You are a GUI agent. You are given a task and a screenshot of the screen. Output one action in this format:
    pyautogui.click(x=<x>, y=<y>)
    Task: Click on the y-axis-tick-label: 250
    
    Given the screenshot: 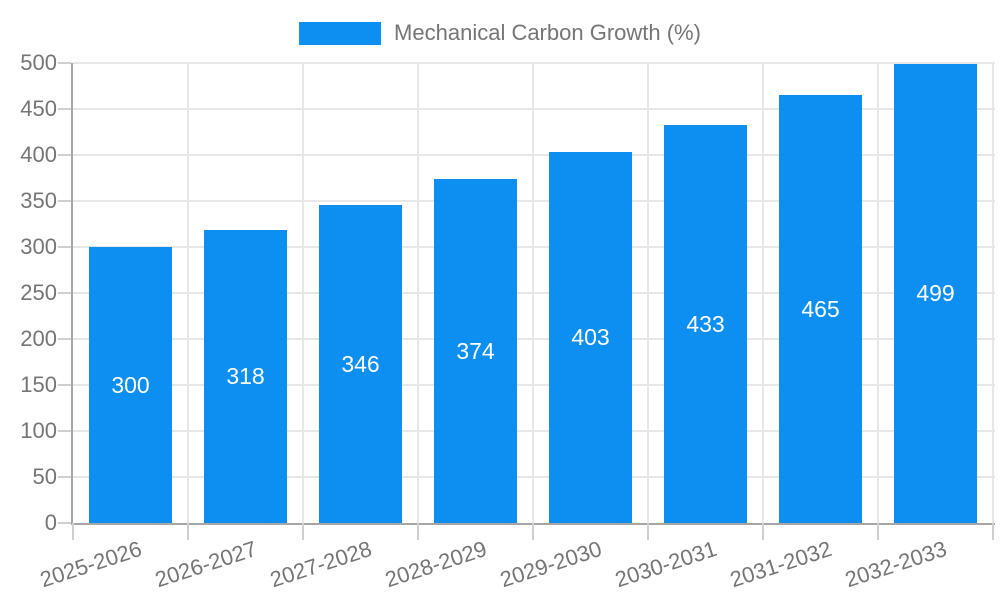 What is the action you would take?
    pyautogui.click(x=38, y=292)
    